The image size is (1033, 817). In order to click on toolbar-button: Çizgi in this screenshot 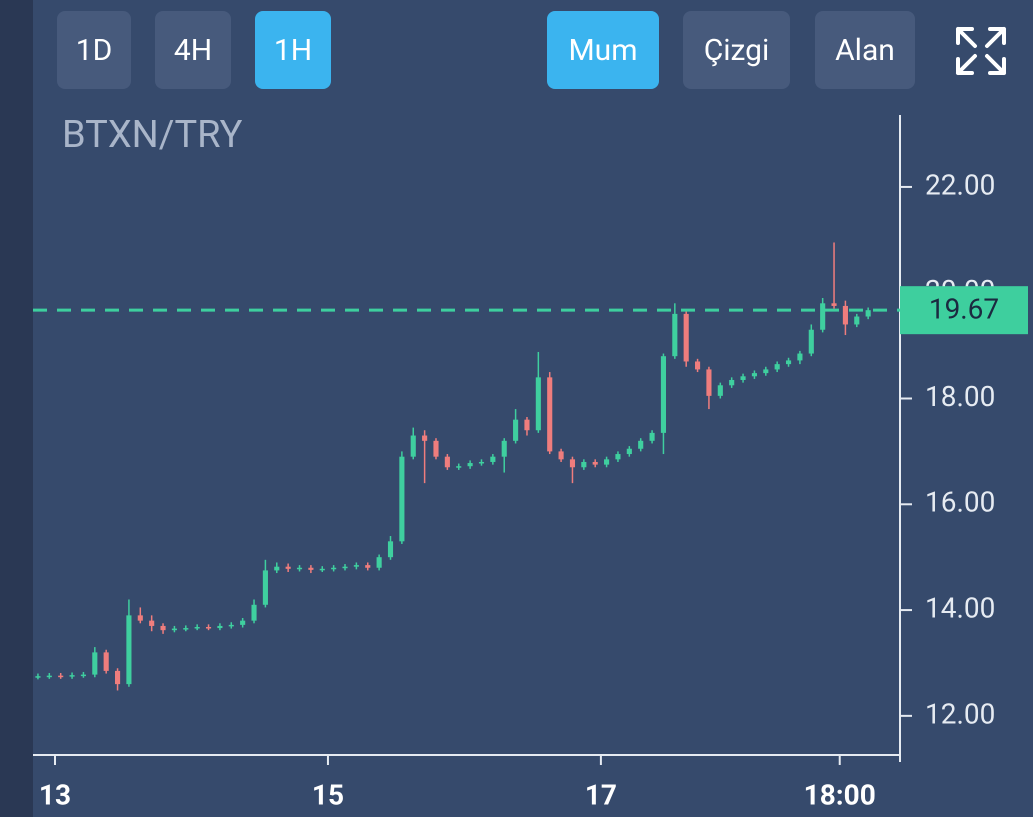, I will do `click(736, 50)`.